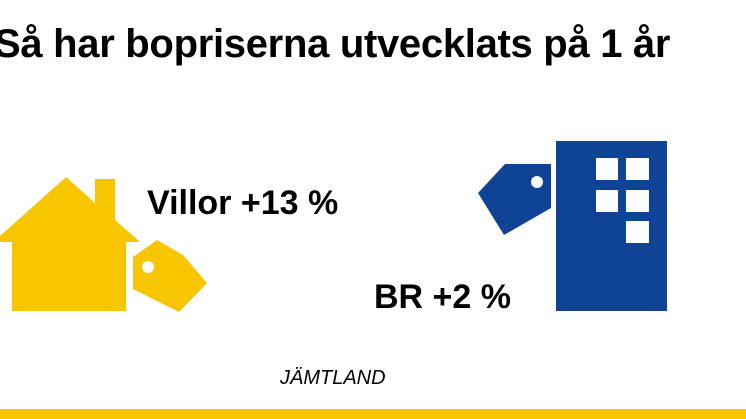 This screenshot has width=746, height=419. I want to click on br-stat: BR +2 %, so click(442, 297).